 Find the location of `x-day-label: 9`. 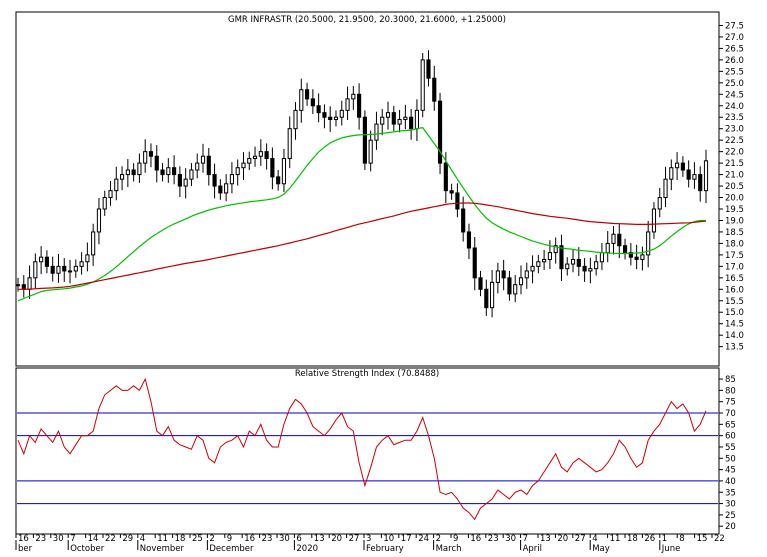

x-day-label: 9 is located at coordinates (455, 539).